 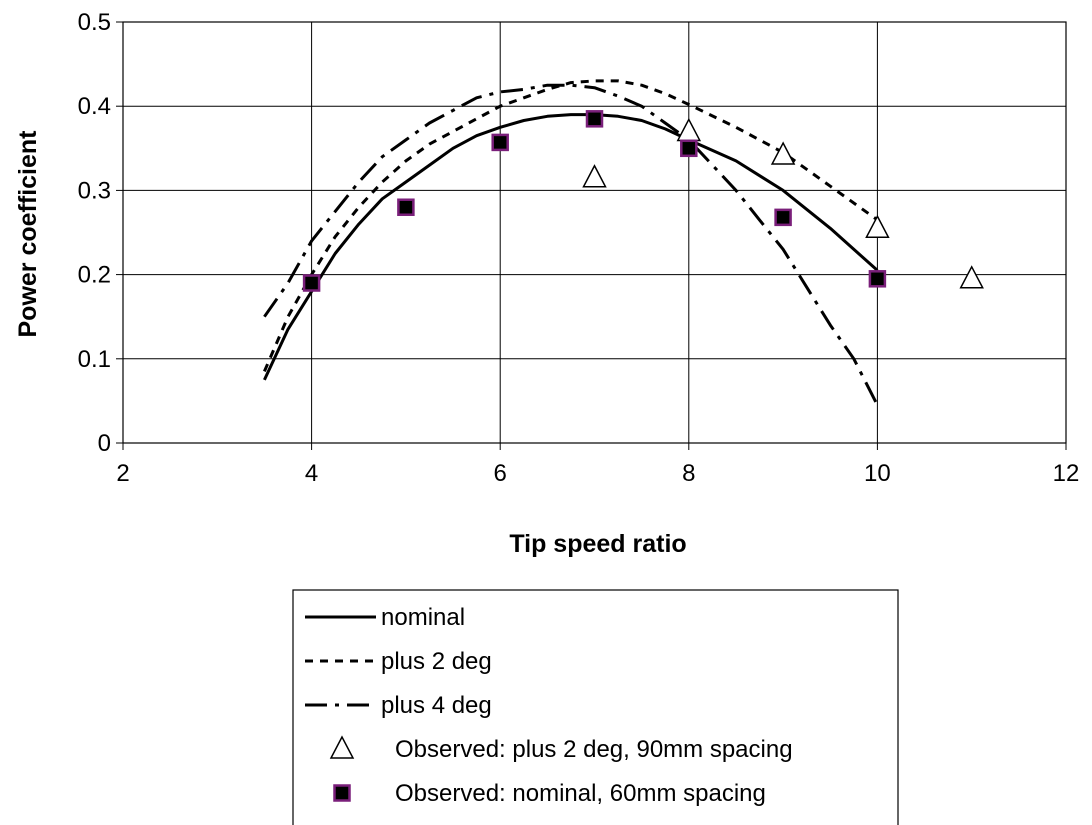 What do you see at coordinates (423, 617) in the screenshot?
I see `legend-label: nominal` at bounding box center [423, 617].